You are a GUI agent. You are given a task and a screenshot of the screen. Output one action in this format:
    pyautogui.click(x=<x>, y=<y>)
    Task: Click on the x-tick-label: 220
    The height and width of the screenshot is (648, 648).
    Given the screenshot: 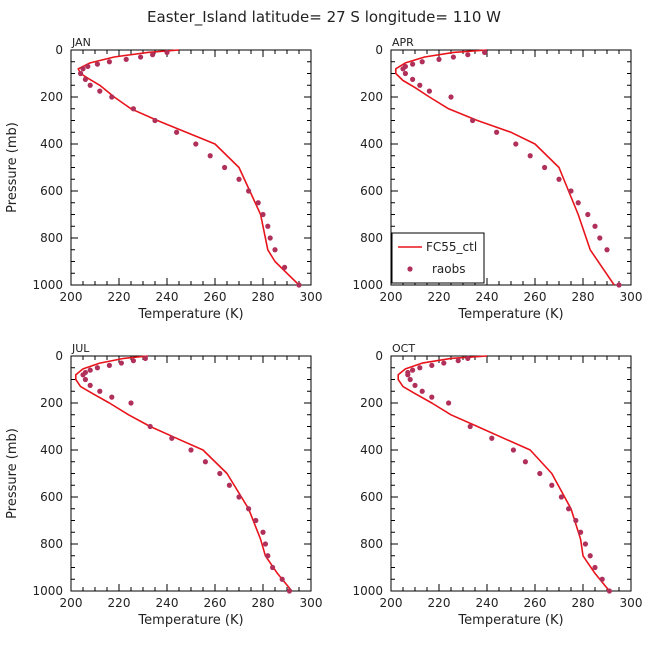 What is the action you would take?
    pyautogui.click(x=439, y=297)
    